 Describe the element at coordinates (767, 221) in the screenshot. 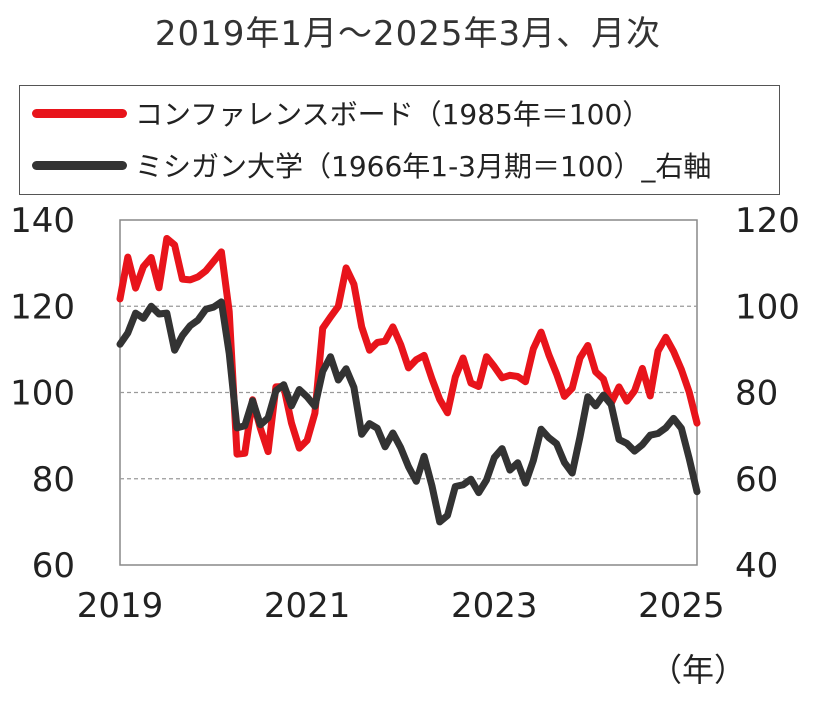

I see `y-right-tick-label-4: 120` at that location.